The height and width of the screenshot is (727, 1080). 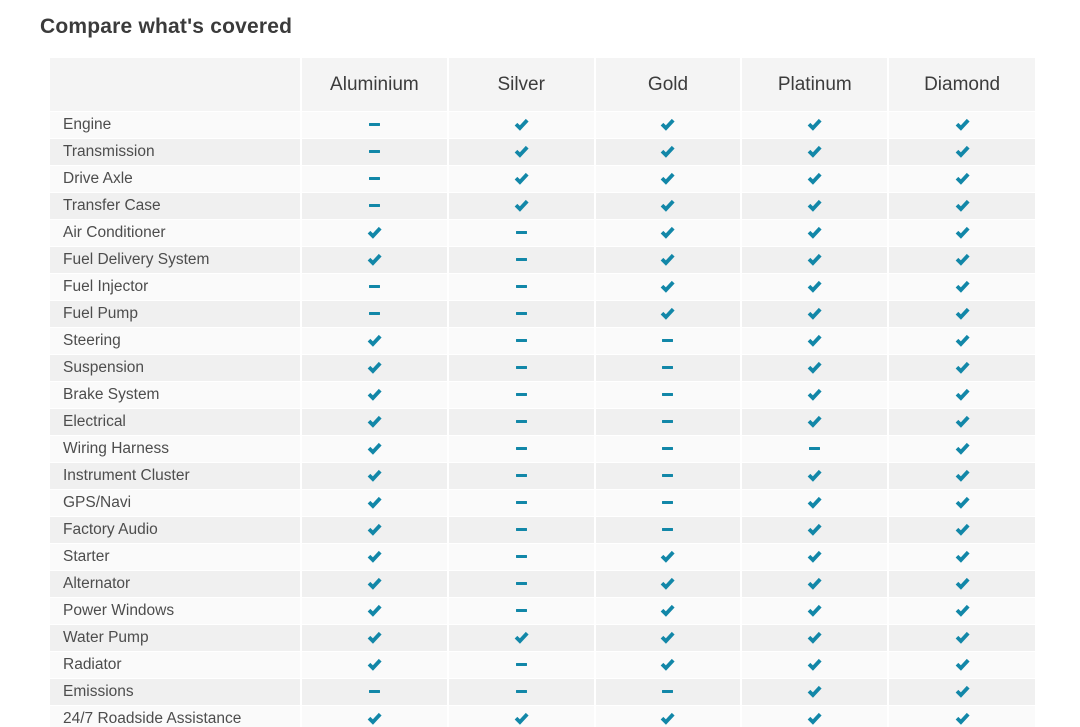 I want to click on row-label: Air Conditioner, so click(x=175, y=233).